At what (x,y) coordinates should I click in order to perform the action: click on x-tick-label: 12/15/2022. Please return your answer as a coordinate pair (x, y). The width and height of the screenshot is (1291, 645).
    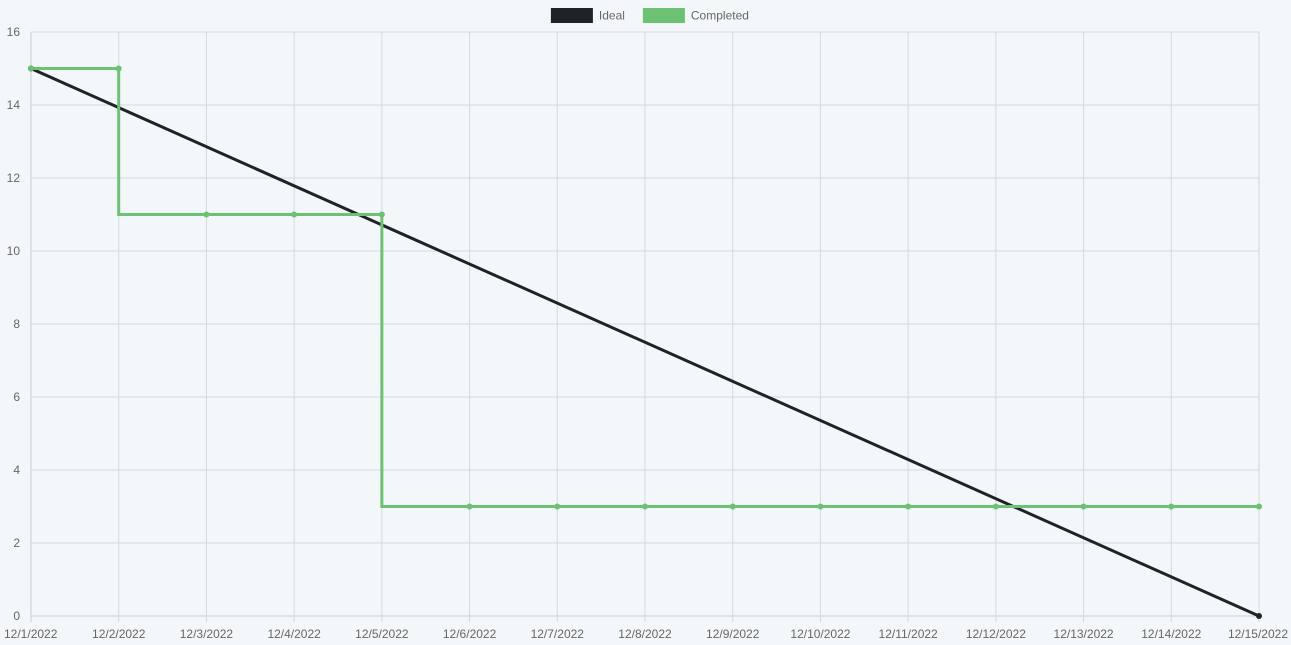
    Looking at the image, I should click on (1258, 634).